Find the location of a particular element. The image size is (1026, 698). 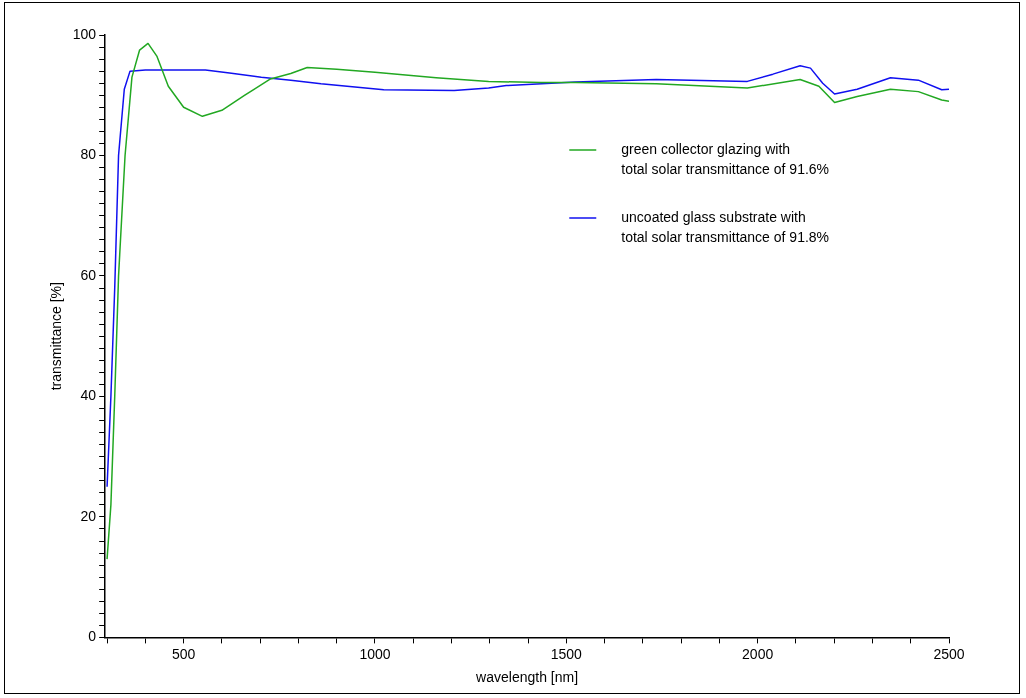

x-tick-label: 1500 is located at coordinates (566, 653).